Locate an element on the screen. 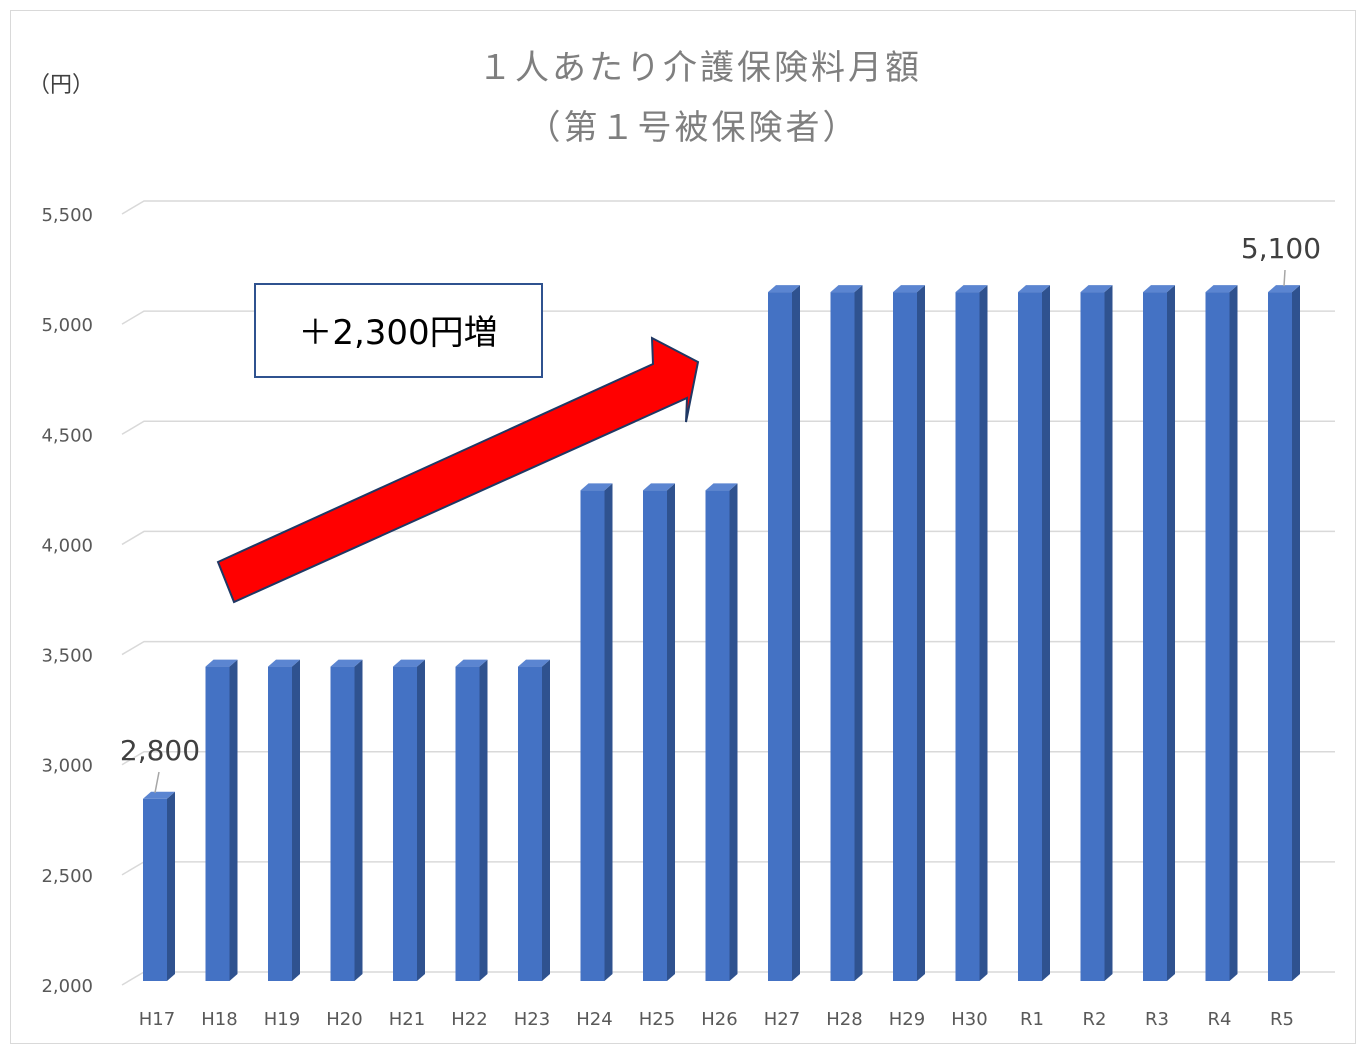 This screenshot has width=1364, height=1048. x-tick-label: H21 is located at coordinates (407, 1019).